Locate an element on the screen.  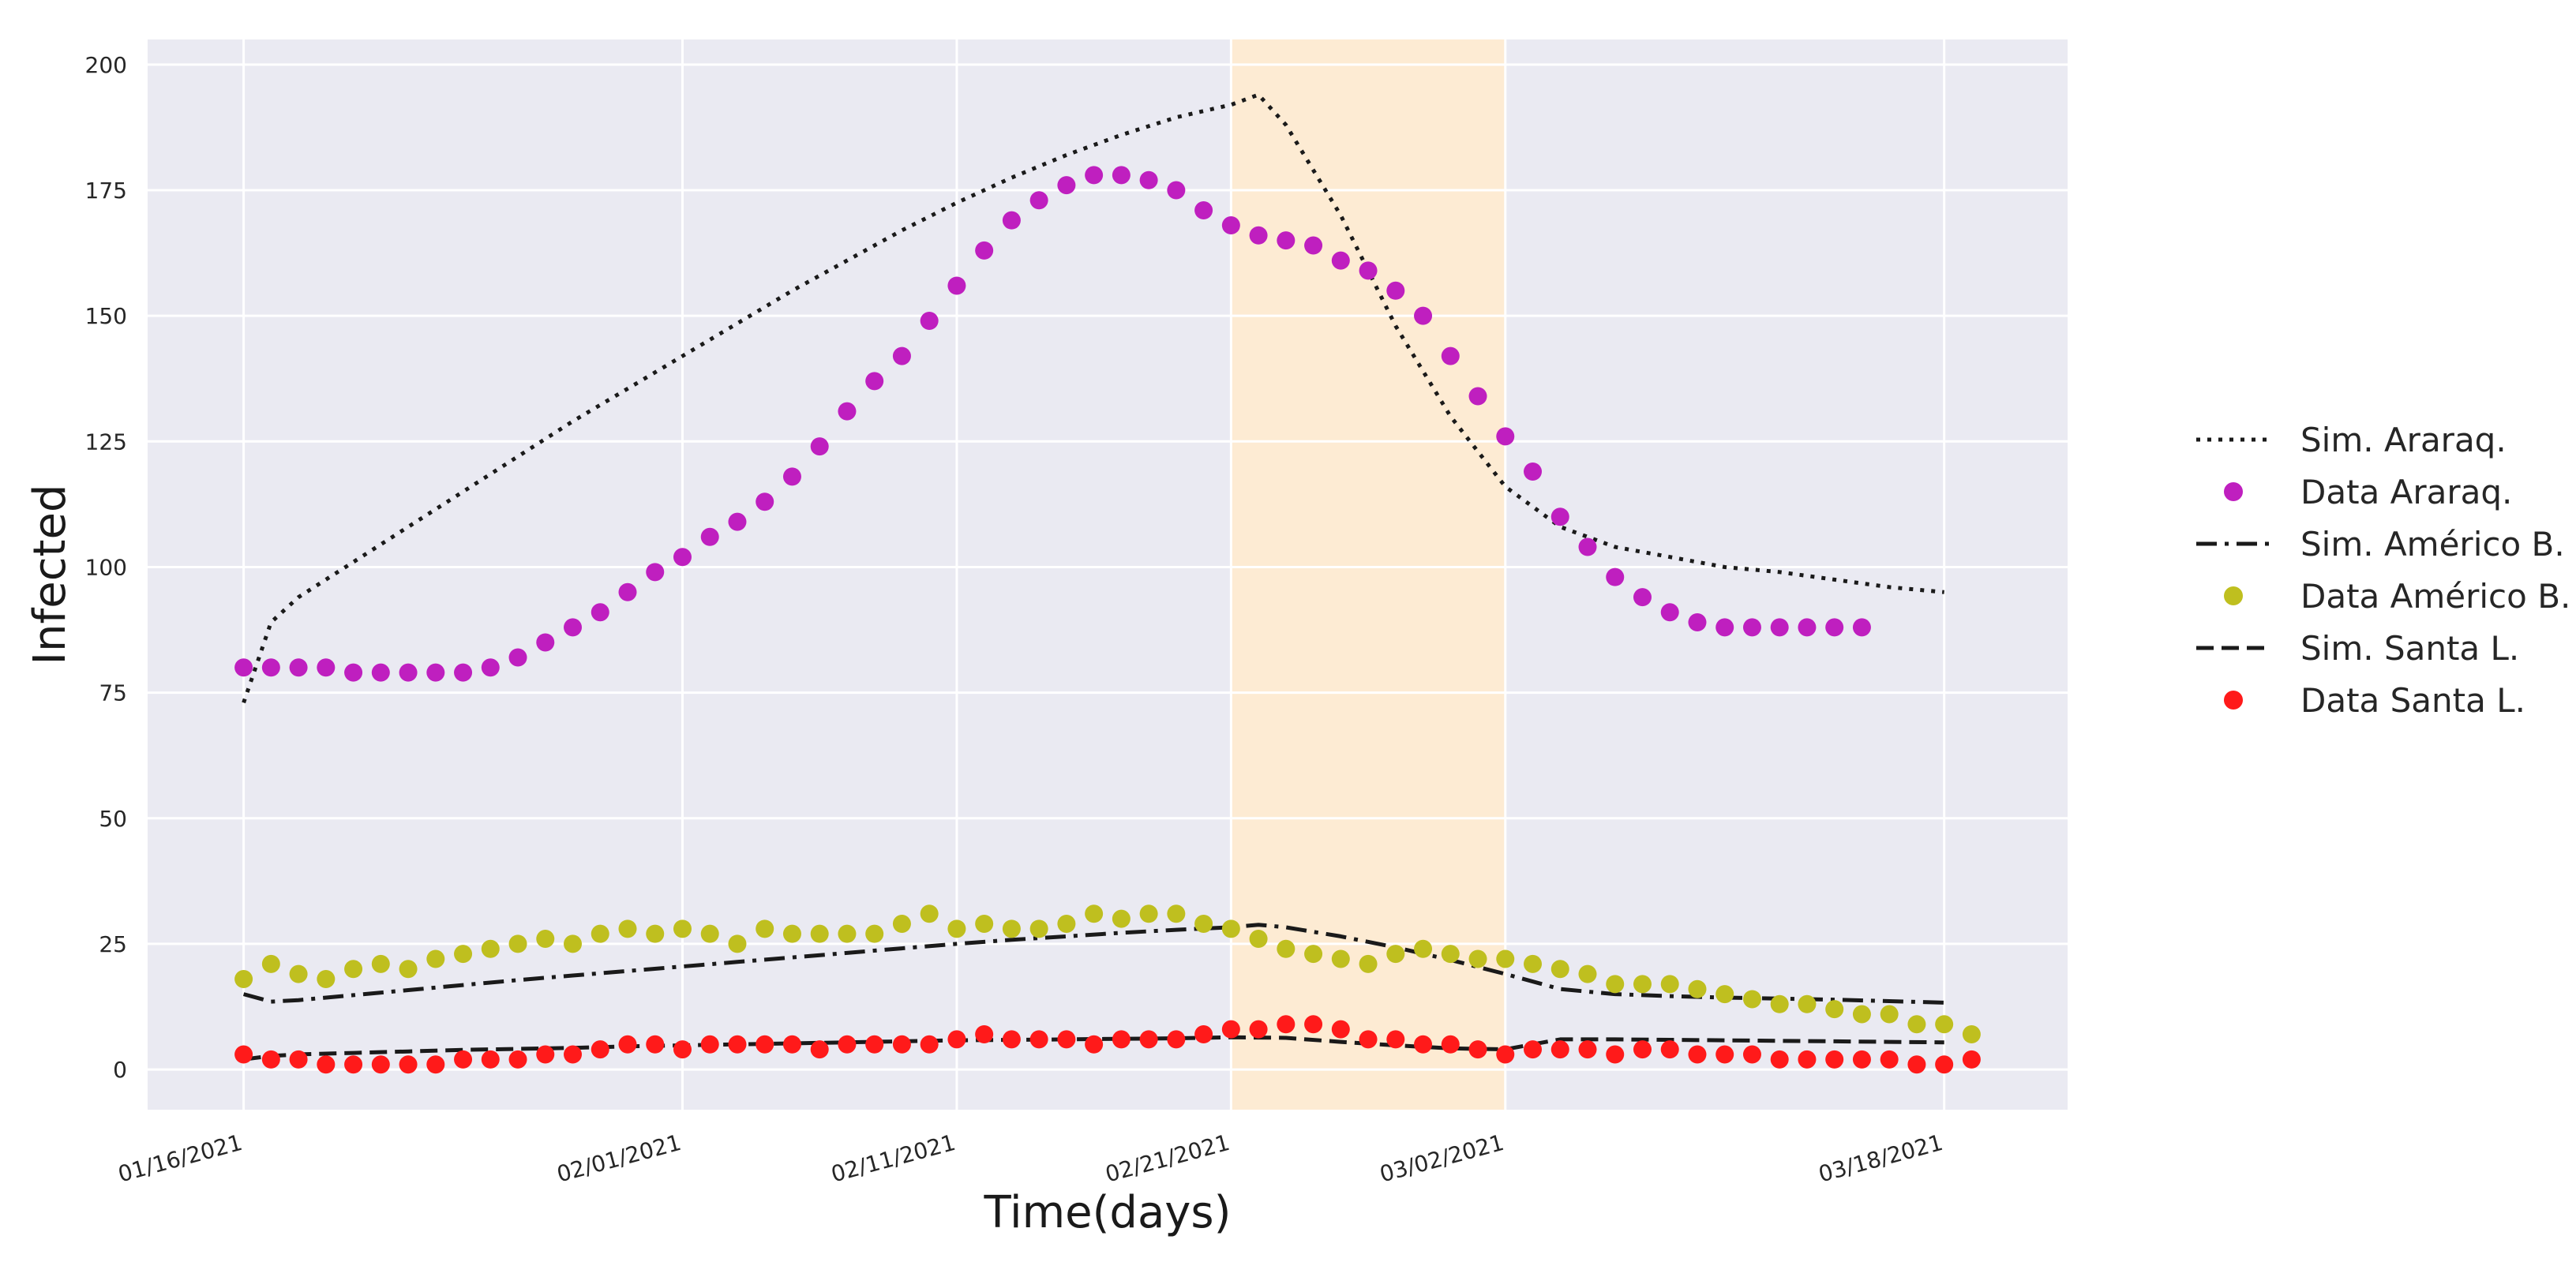
x-tick-label: 02/01/2021 is located at coordinates (619, 1158).